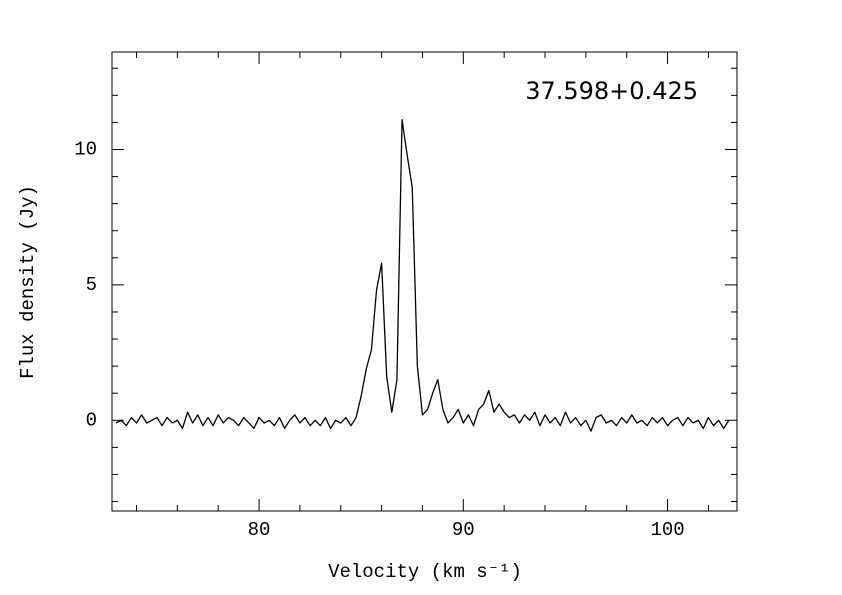  What do you see at coordinates (667, 530) in the screenshot?
I see `x-tick-label: 100` at bounding box center [667, 530].